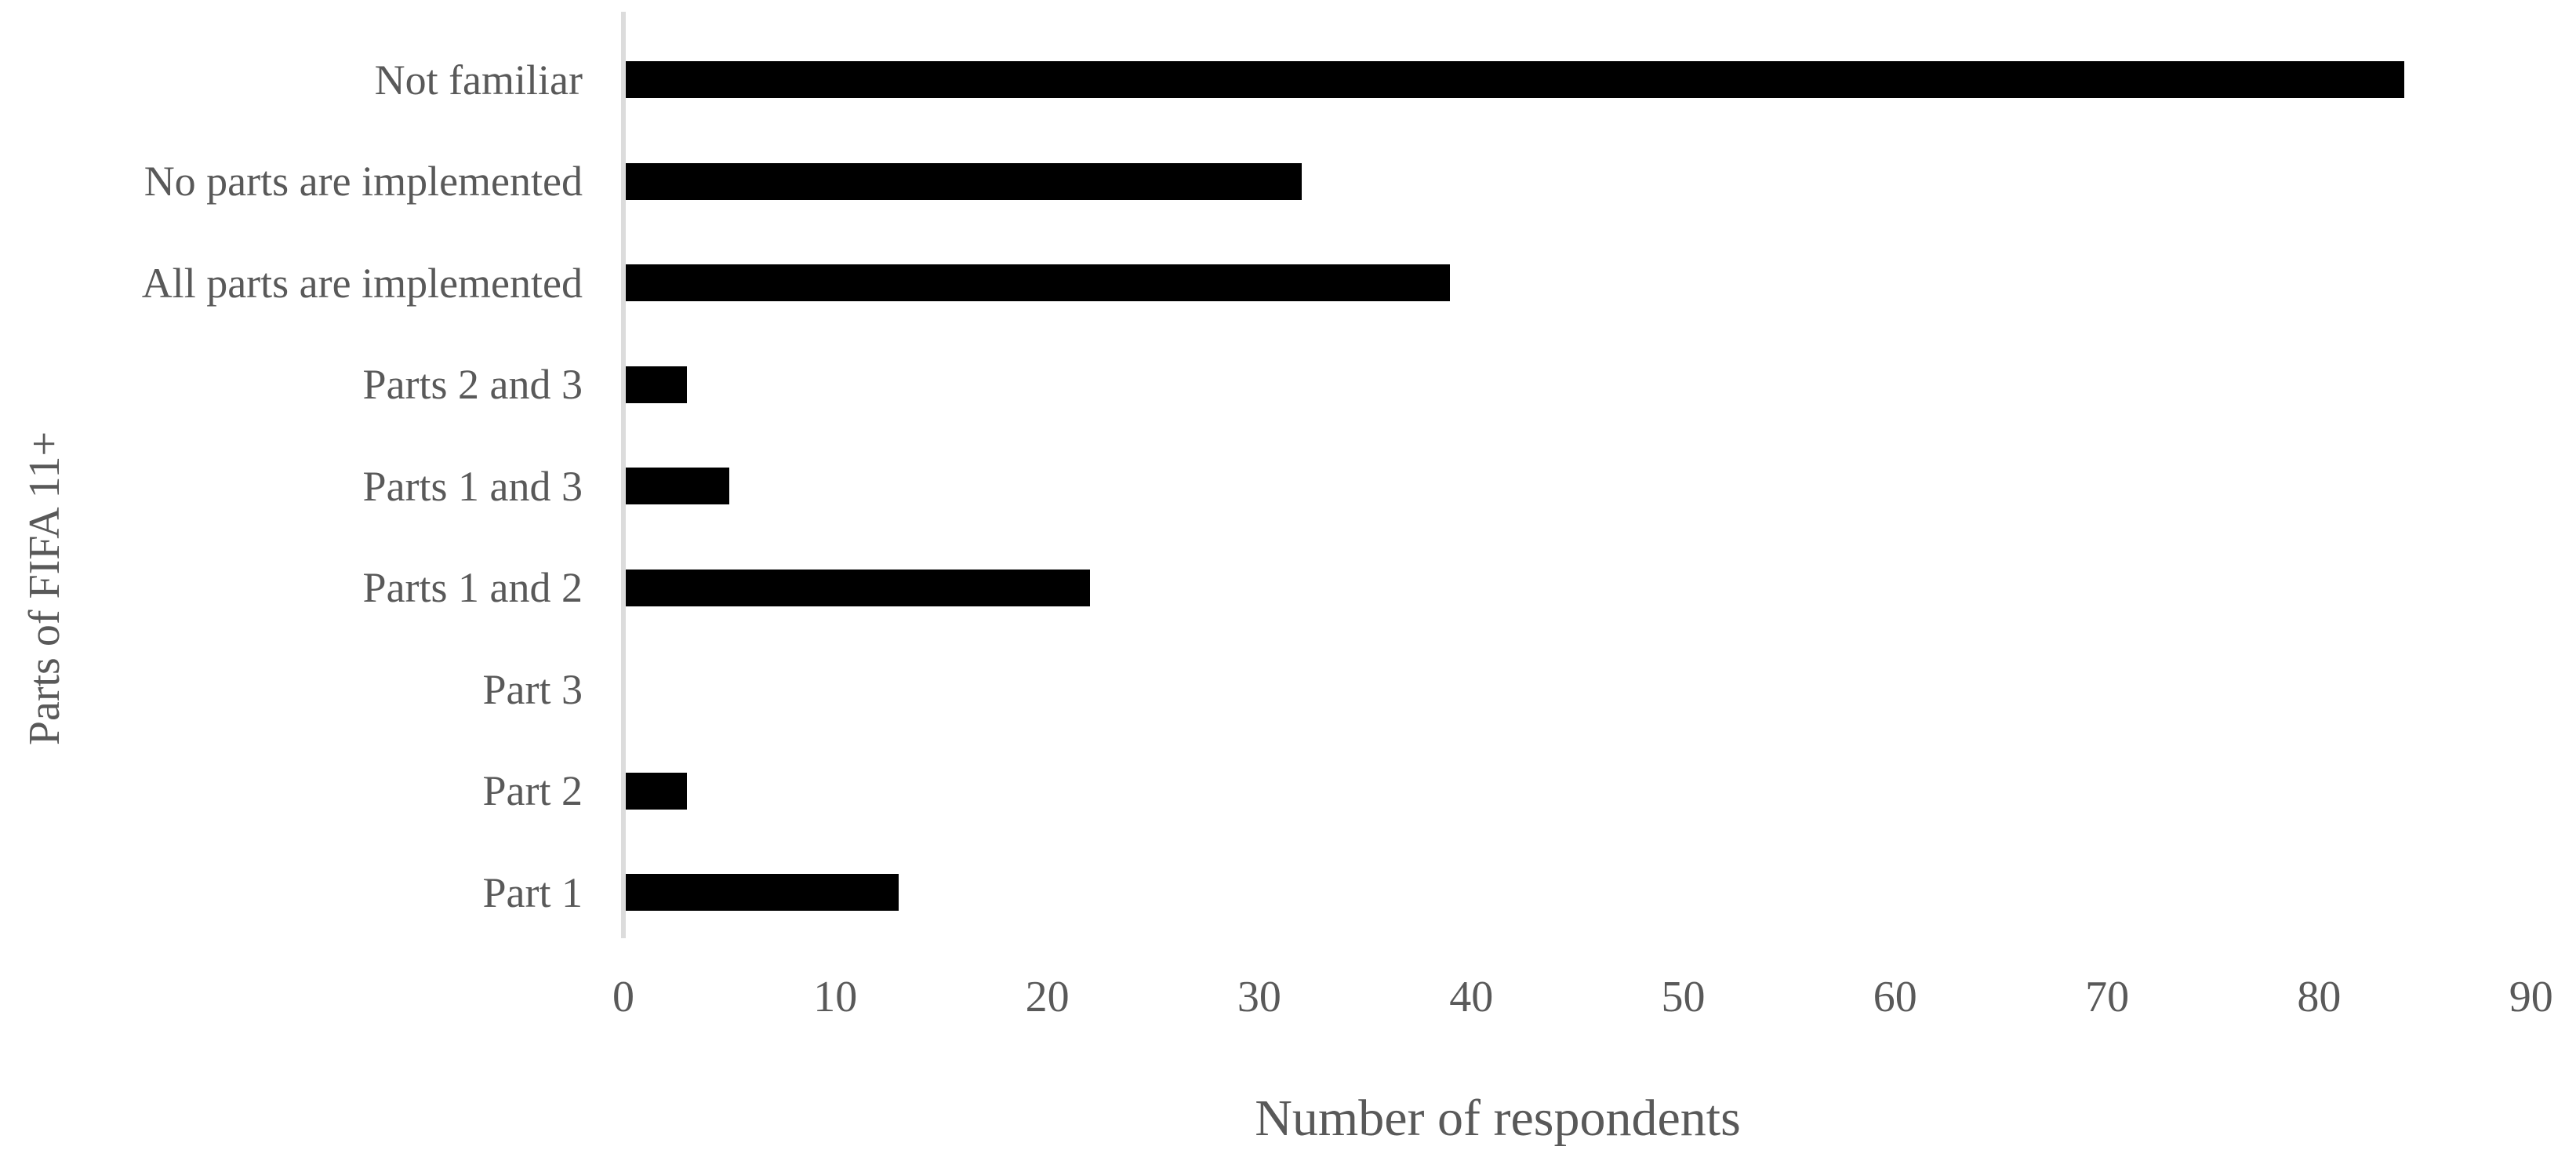  What do you see at coordinates (1259, 997) in the screenshot?
I see `x-tick-label: 30` at bounding box center [1259, 997].